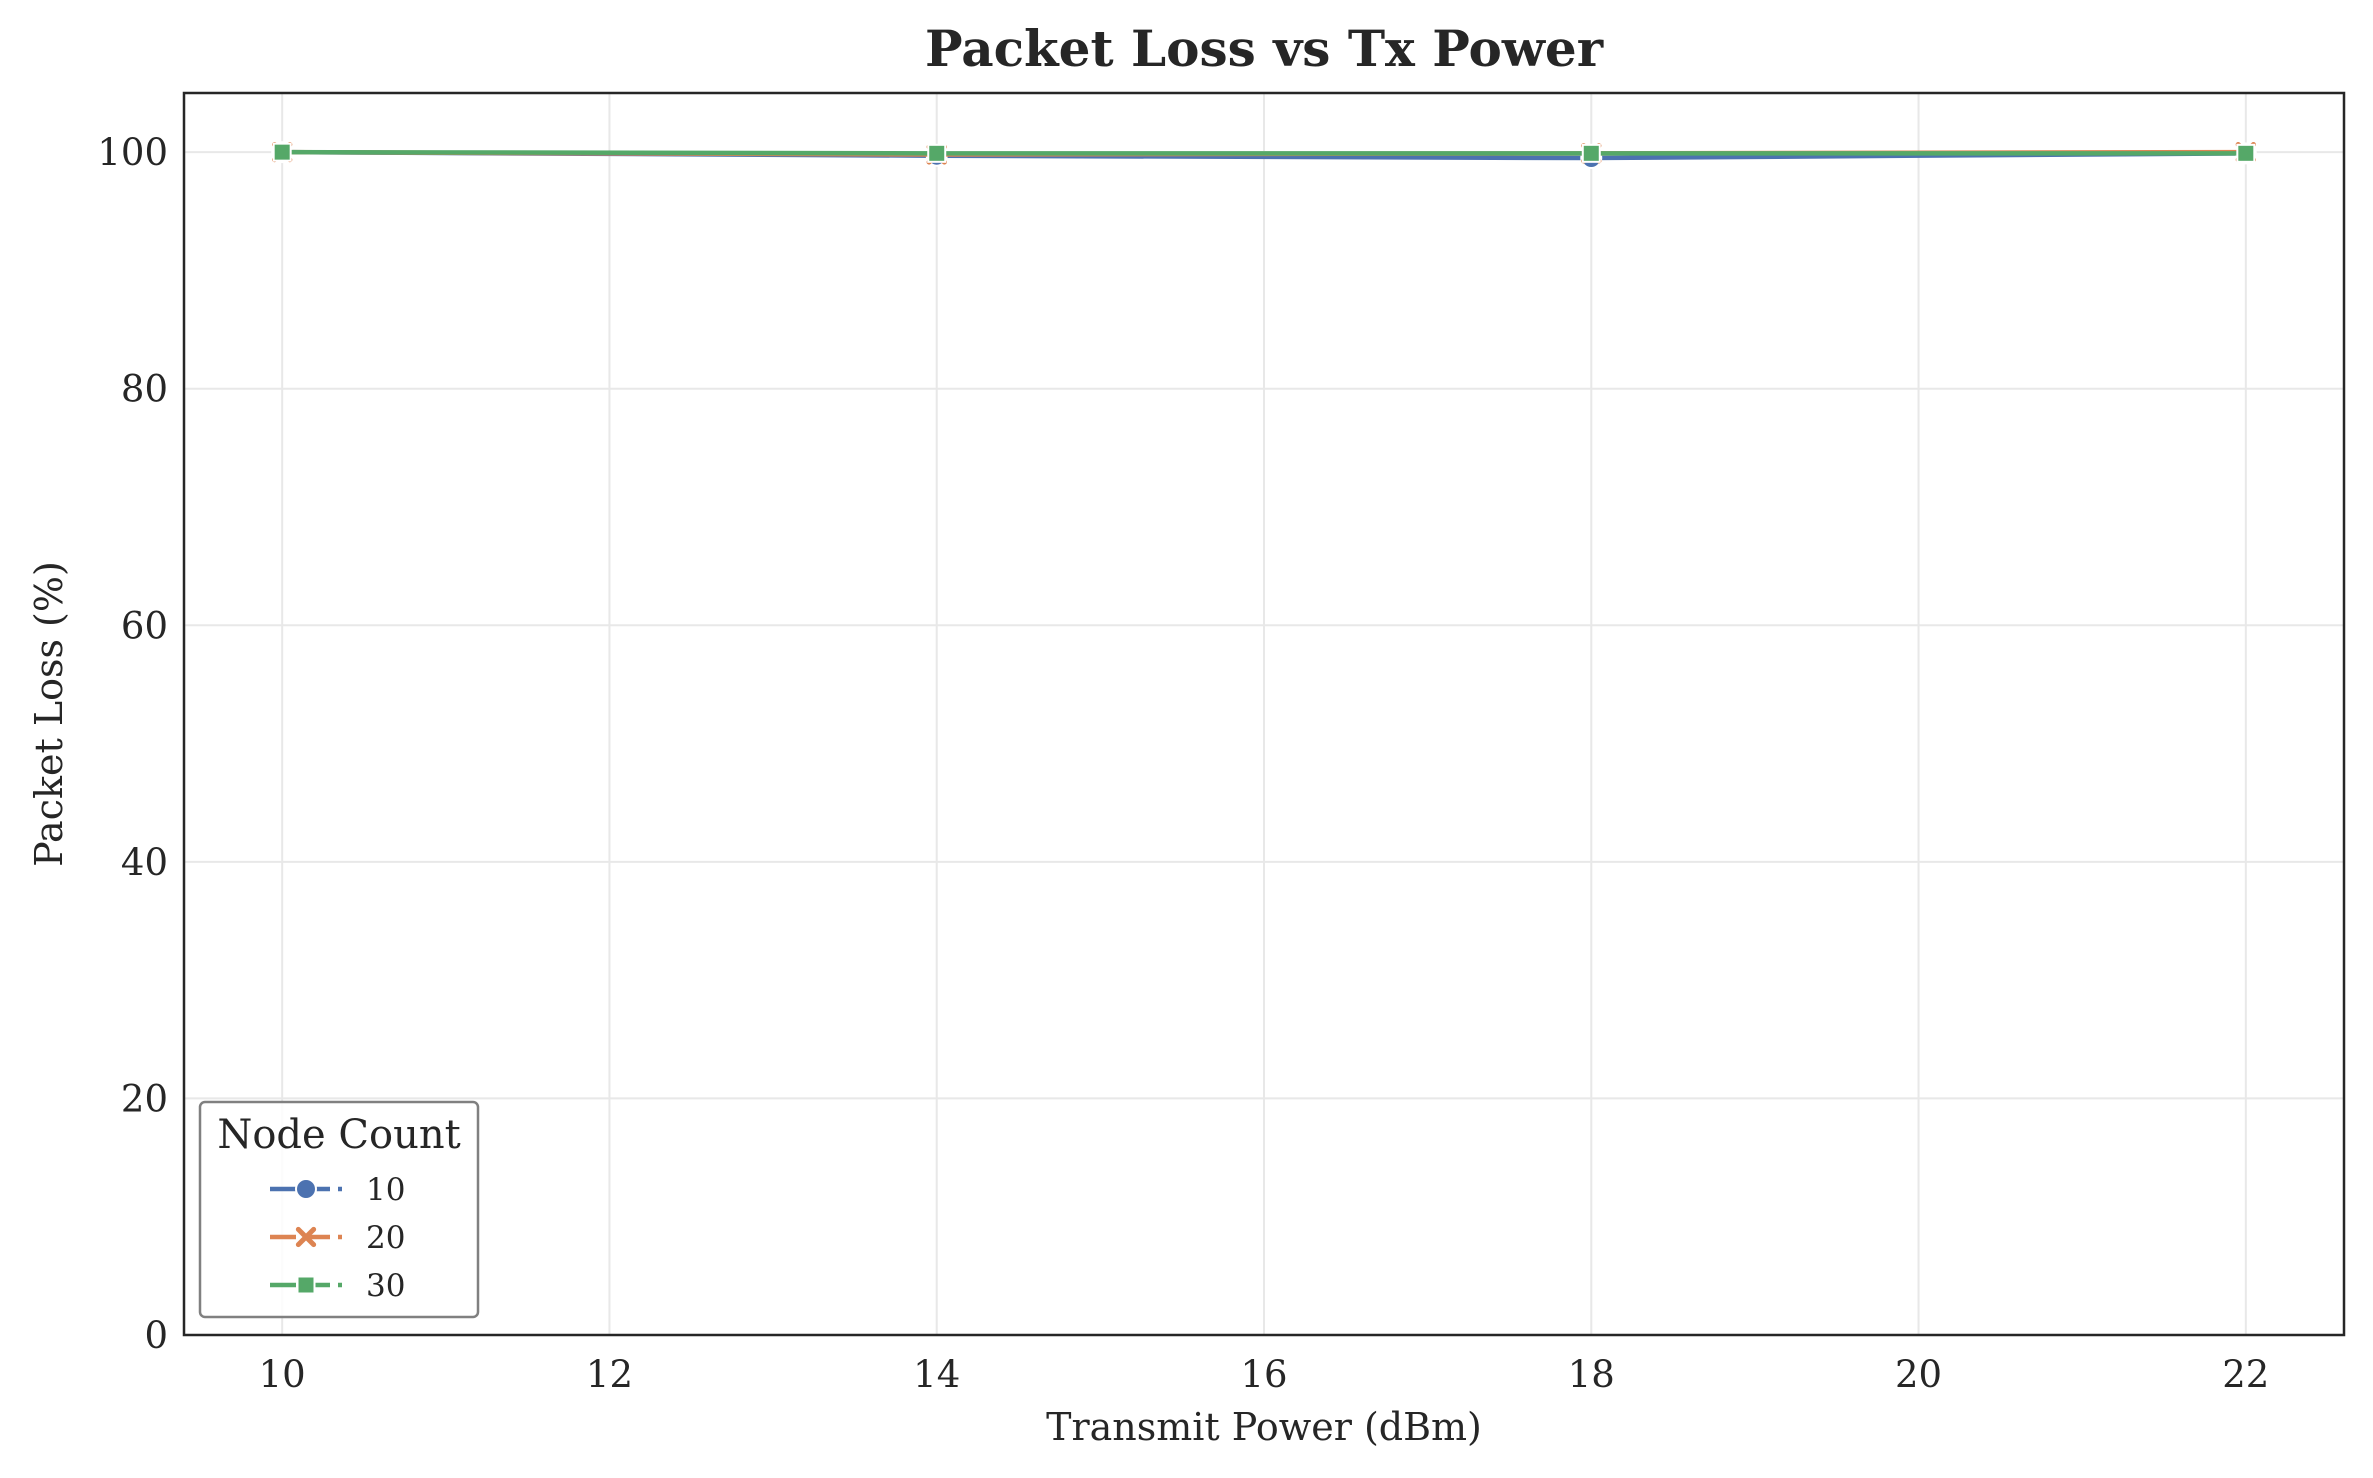  I want to click on x-axis-label: Transmit Power (dBm), so click(1264, 1427).